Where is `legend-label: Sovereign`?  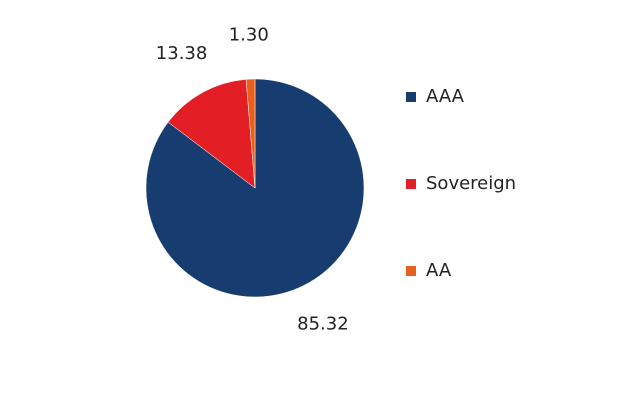 legend-label: Sovereign is located at coordinates (471, 183).